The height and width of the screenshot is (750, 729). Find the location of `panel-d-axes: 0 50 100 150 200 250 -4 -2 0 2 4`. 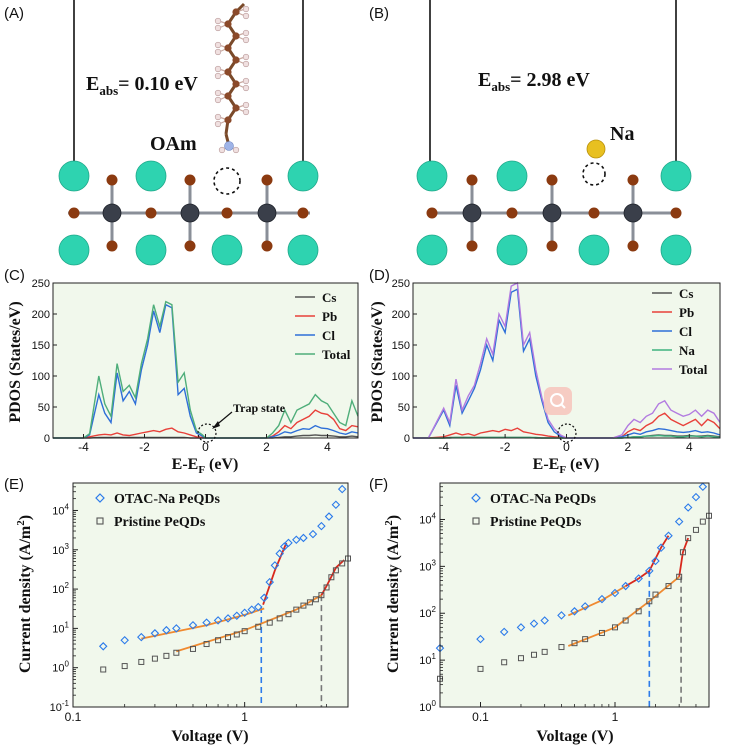

panel-d-axes: 0 50 100 150 200 250 -4 -2 0 2 4 is located at coordinates (542, 366).